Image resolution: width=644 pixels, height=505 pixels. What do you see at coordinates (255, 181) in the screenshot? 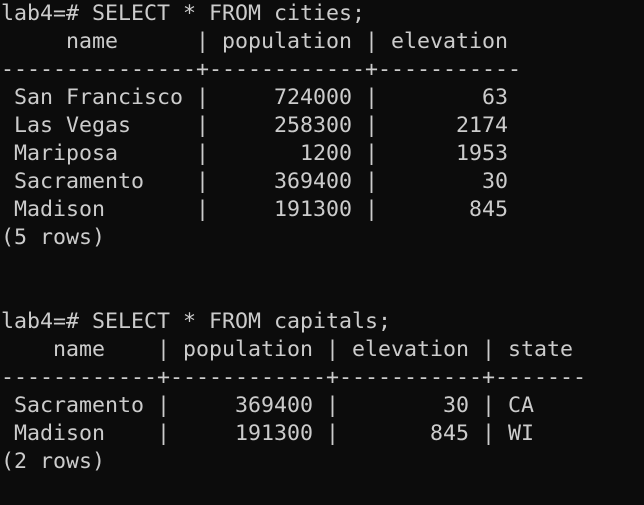
I see `table-row: Sacramento | 369400 | 30` at bounding box center [255, 181].